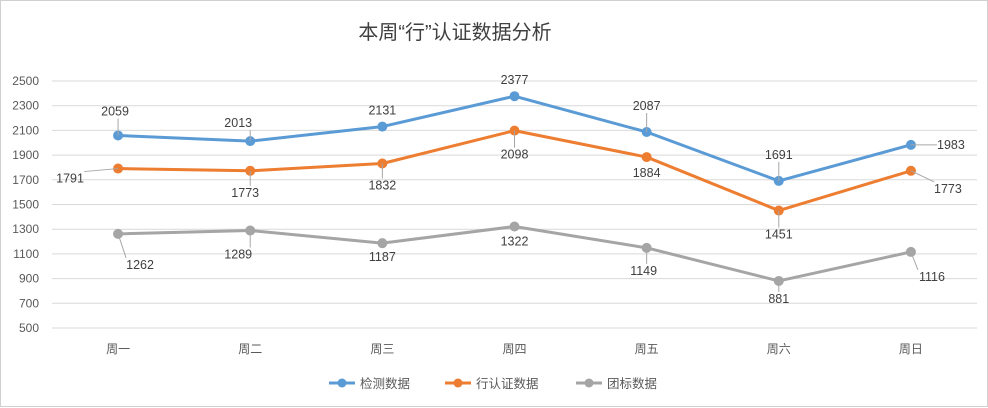  Describe the element at coordinates (250, 349) in the screenshot. I see `x-tick-label: 周二` at that location.